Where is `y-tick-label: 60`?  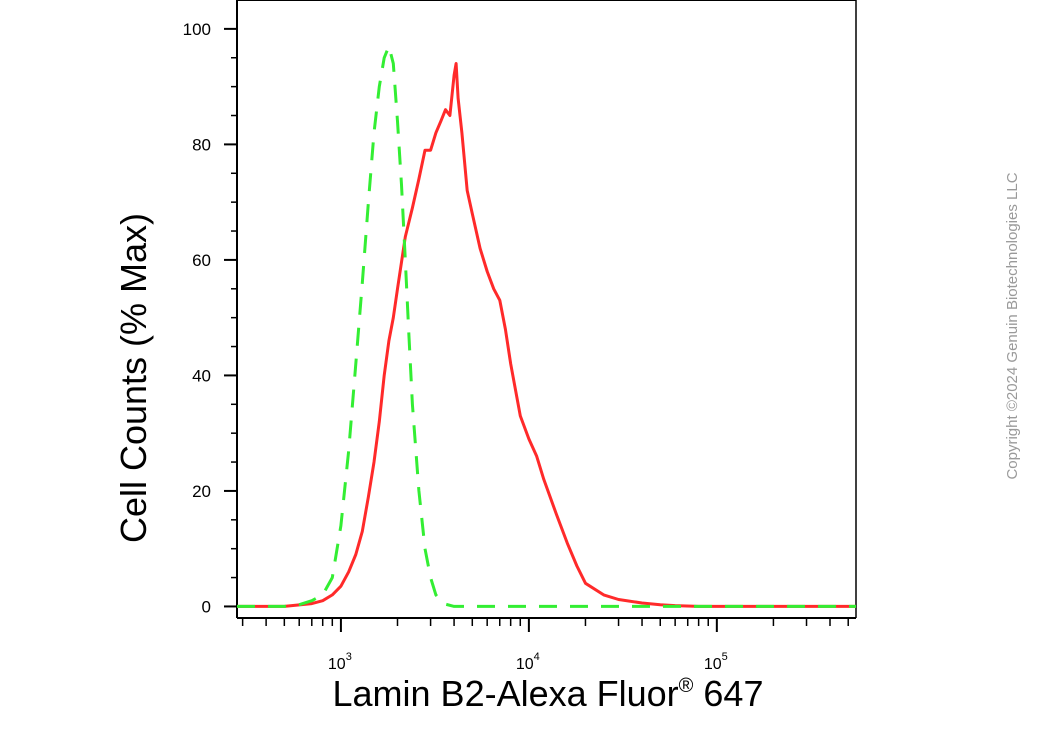 y-tick-label: 60 is located at coordinates (201, 260).